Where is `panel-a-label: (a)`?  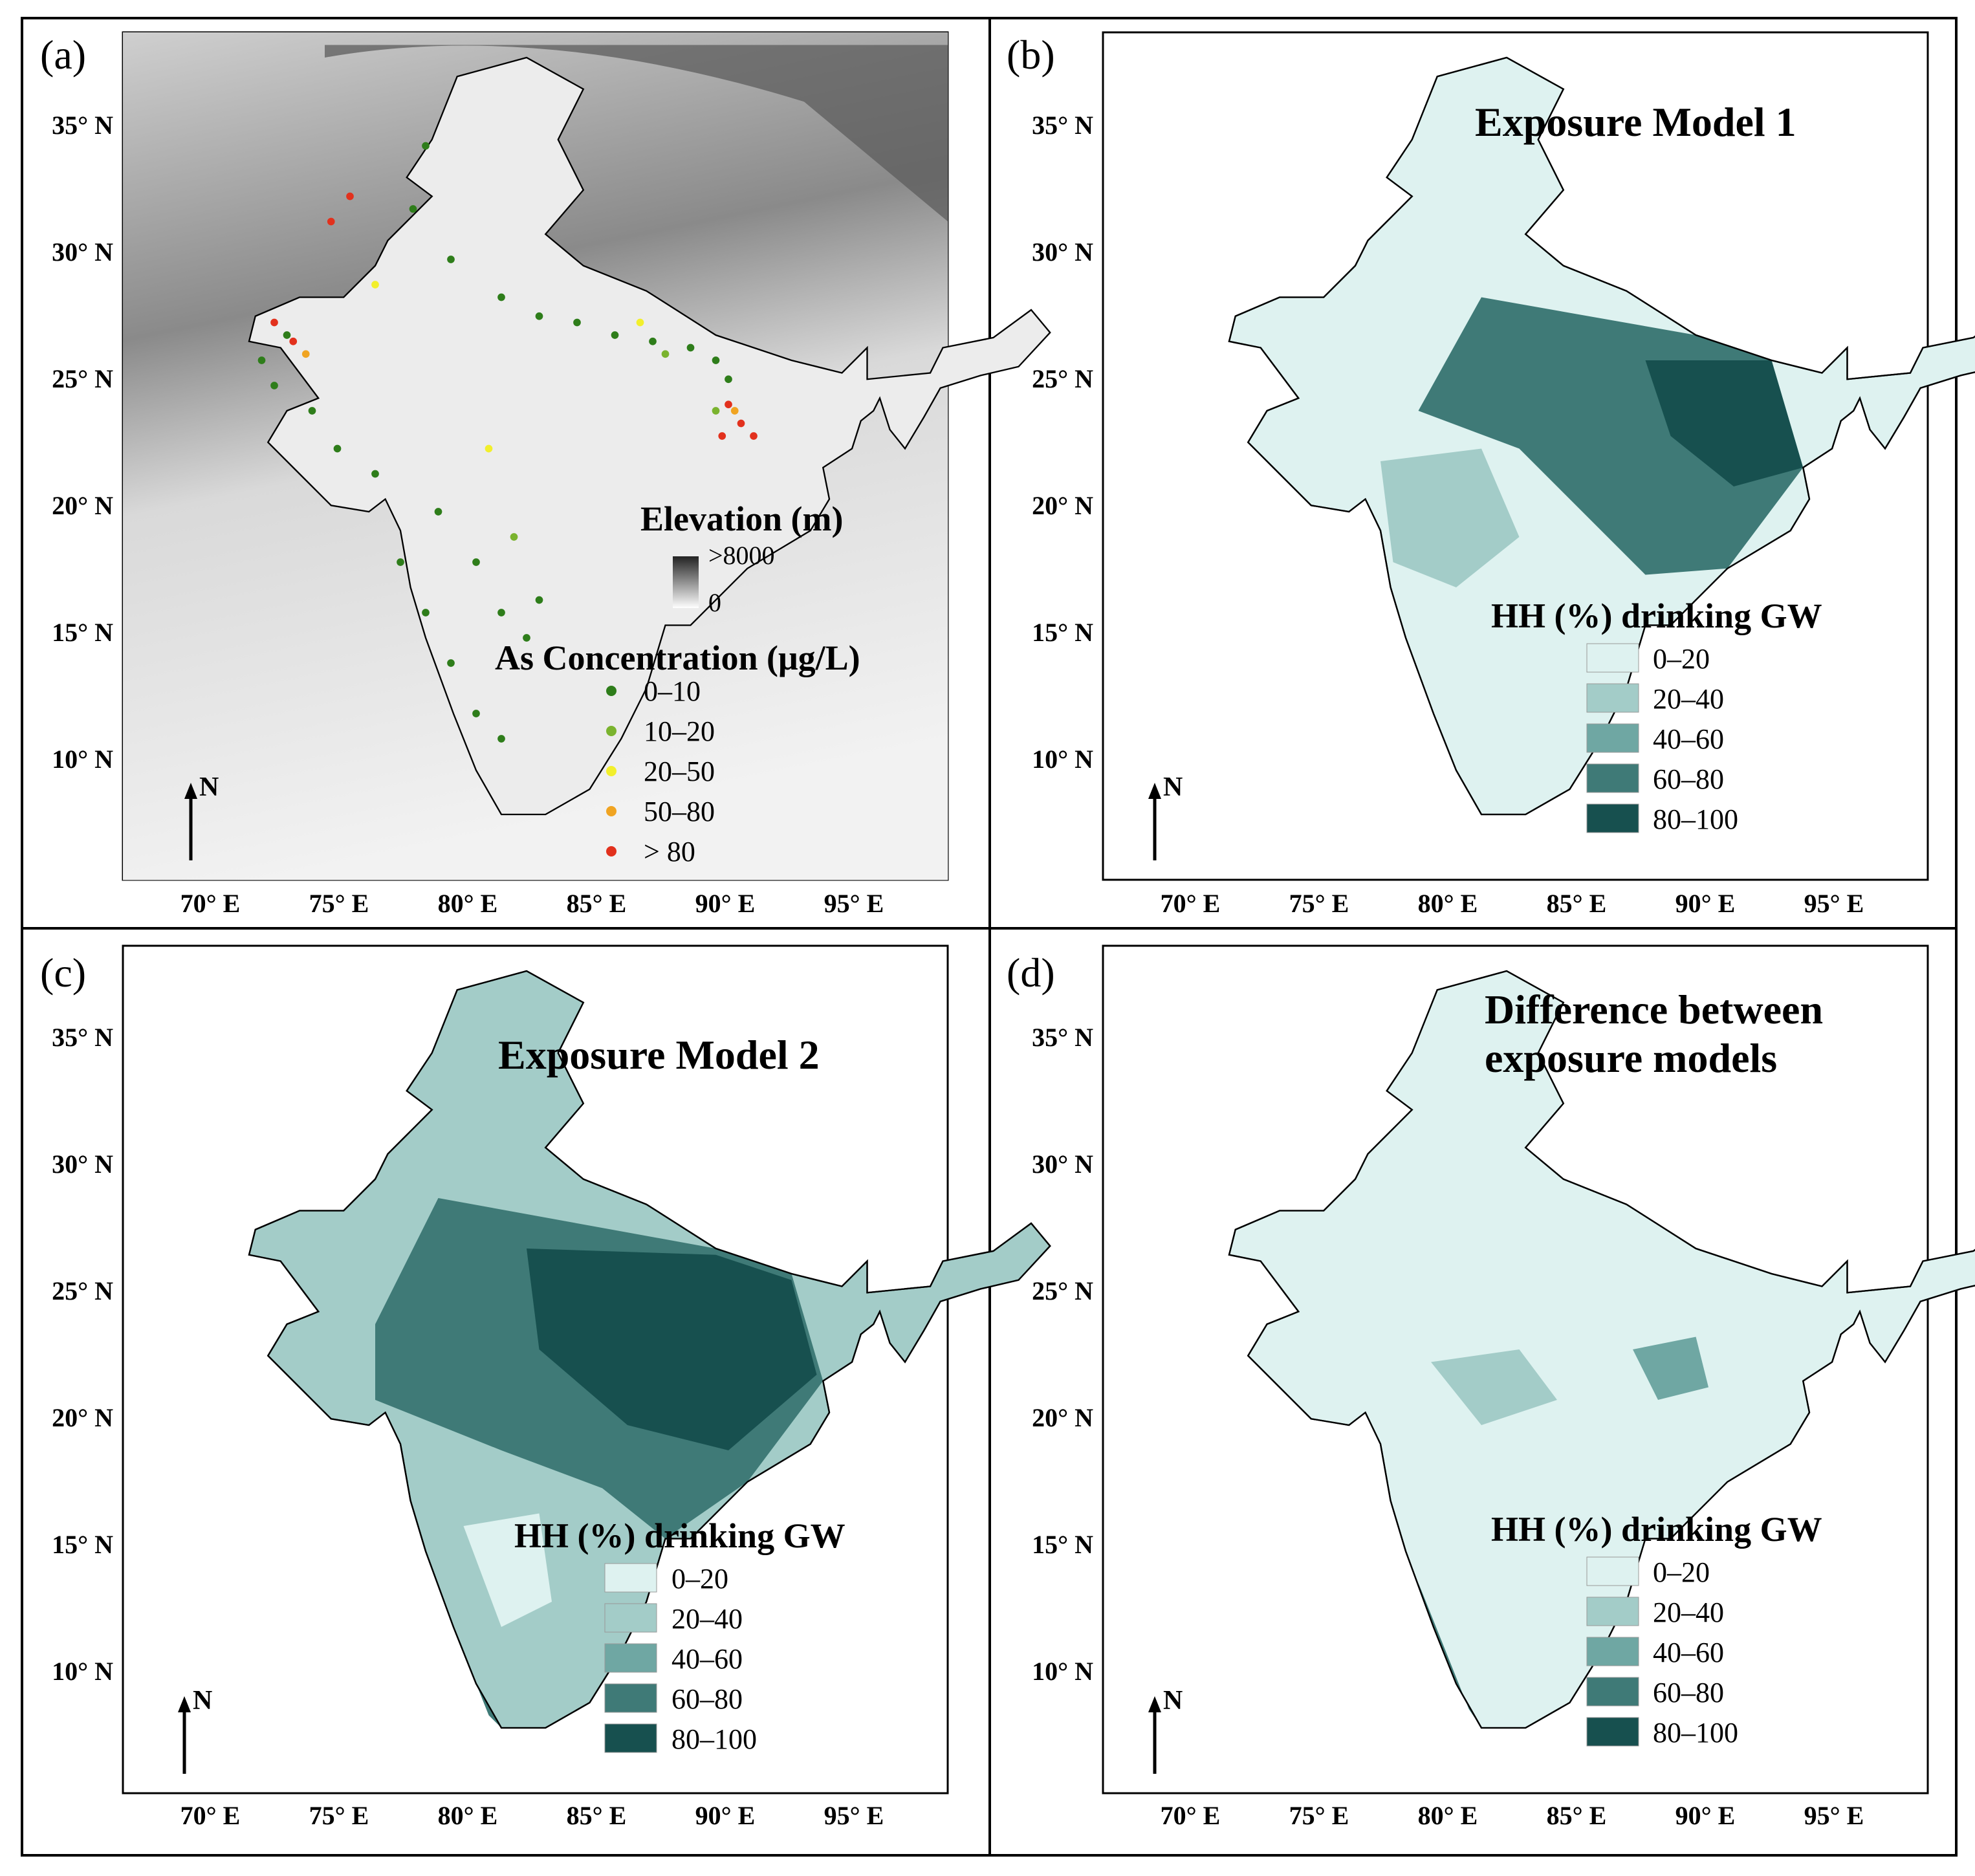 panel-a-label: (a) is located at coordinates (63, 55).